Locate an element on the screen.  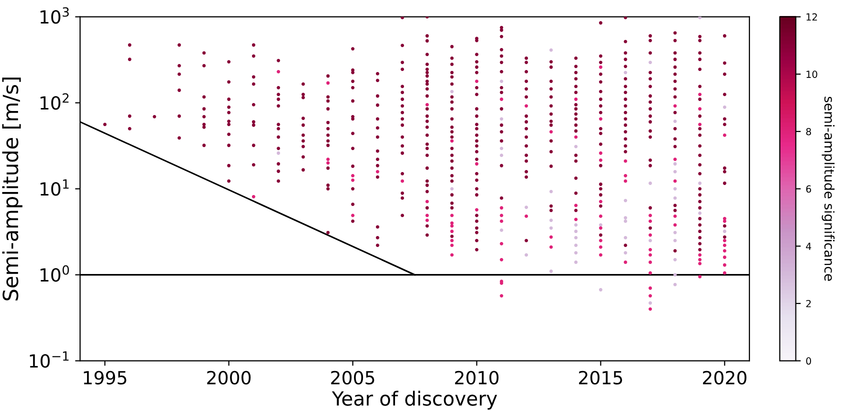
color-bar-label: 0 is located at coordinates (809, 361).